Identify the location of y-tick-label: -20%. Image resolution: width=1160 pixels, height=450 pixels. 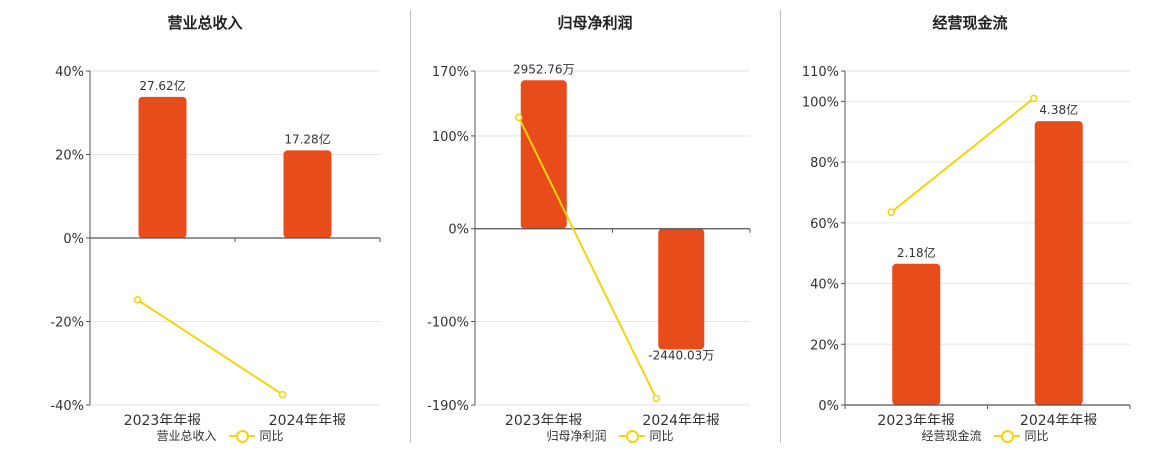
(67, 323).